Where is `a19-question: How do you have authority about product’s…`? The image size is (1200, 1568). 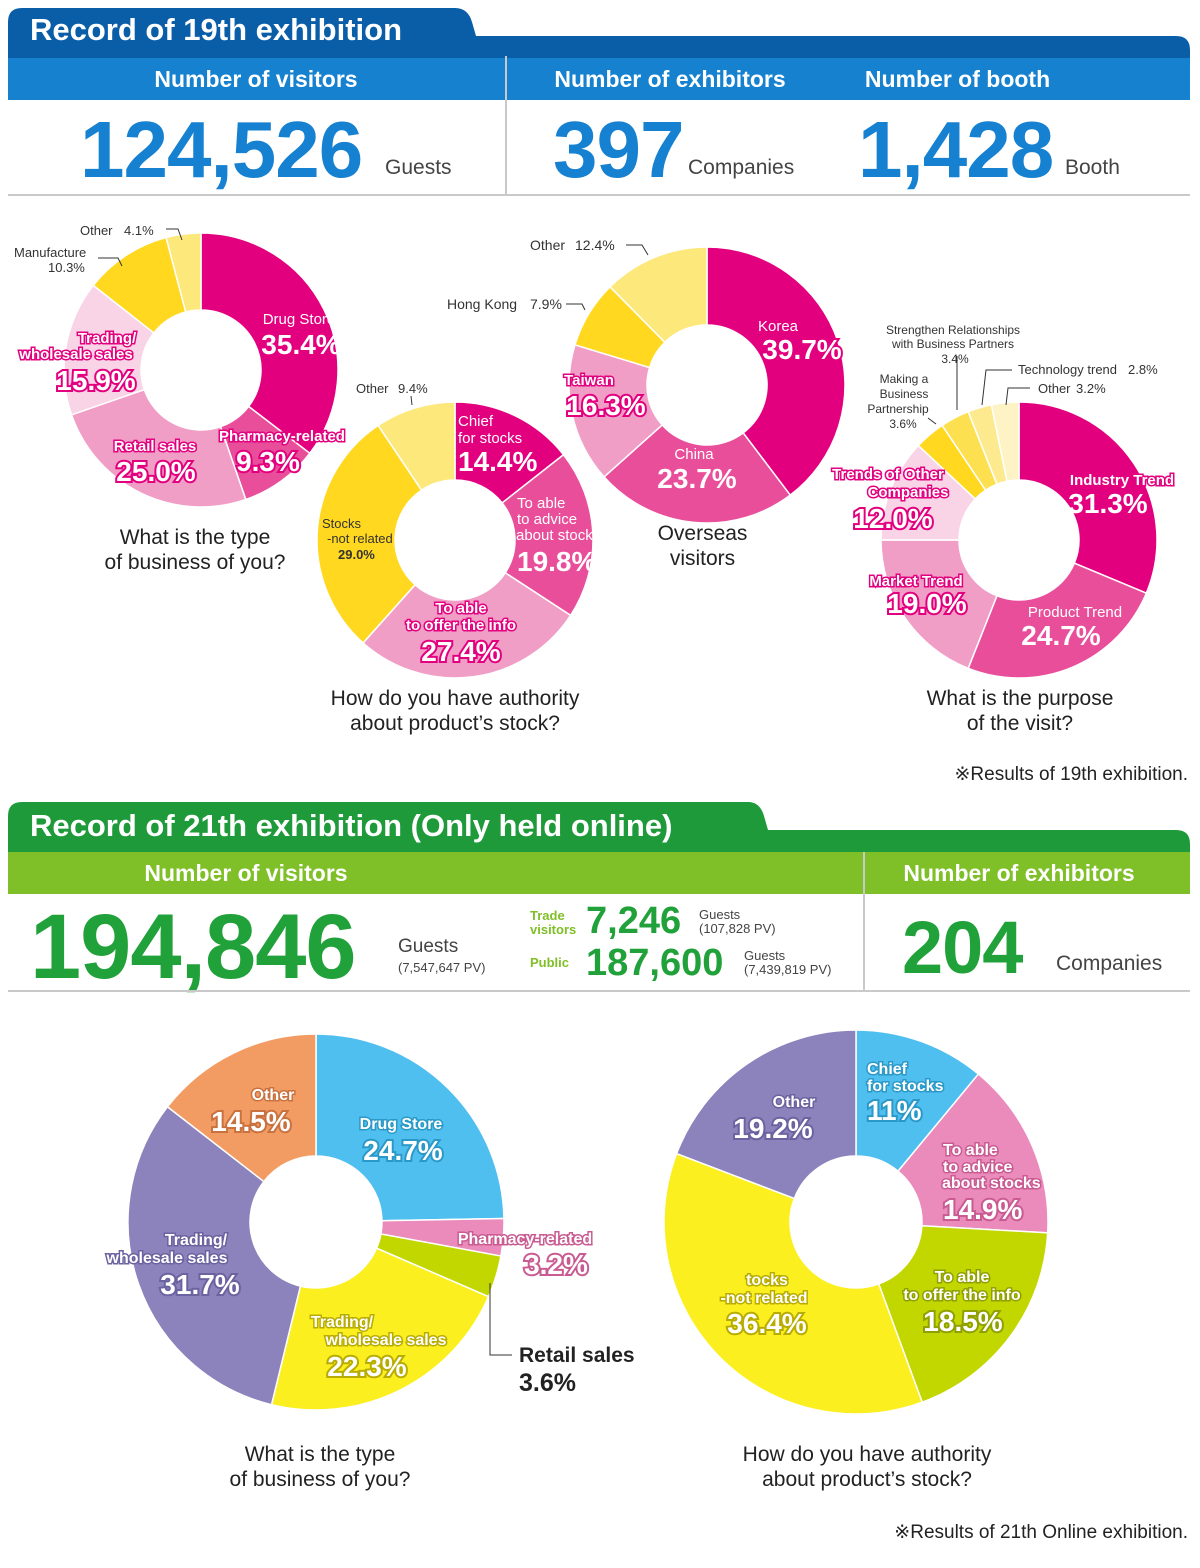
a19-question: How do you have authority about product’s… is located at coordinates (455, 711).